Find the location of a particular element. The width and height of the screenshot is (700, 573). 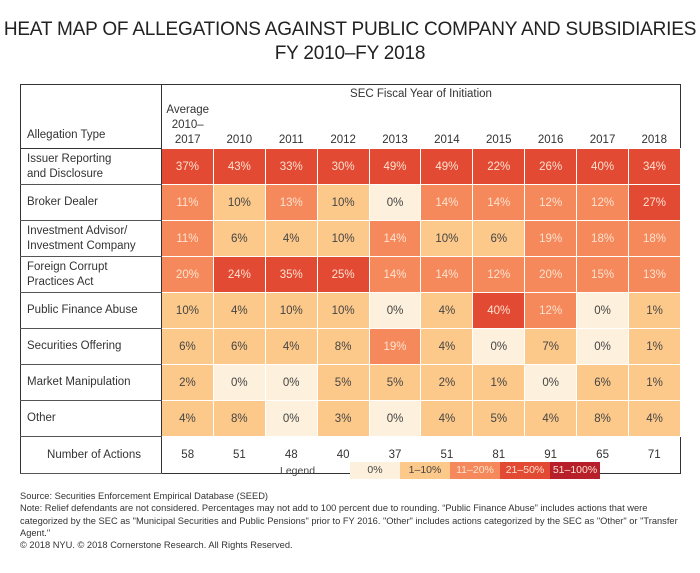

row-label-line: Broker Dealer is located at coordinates (62, 202).